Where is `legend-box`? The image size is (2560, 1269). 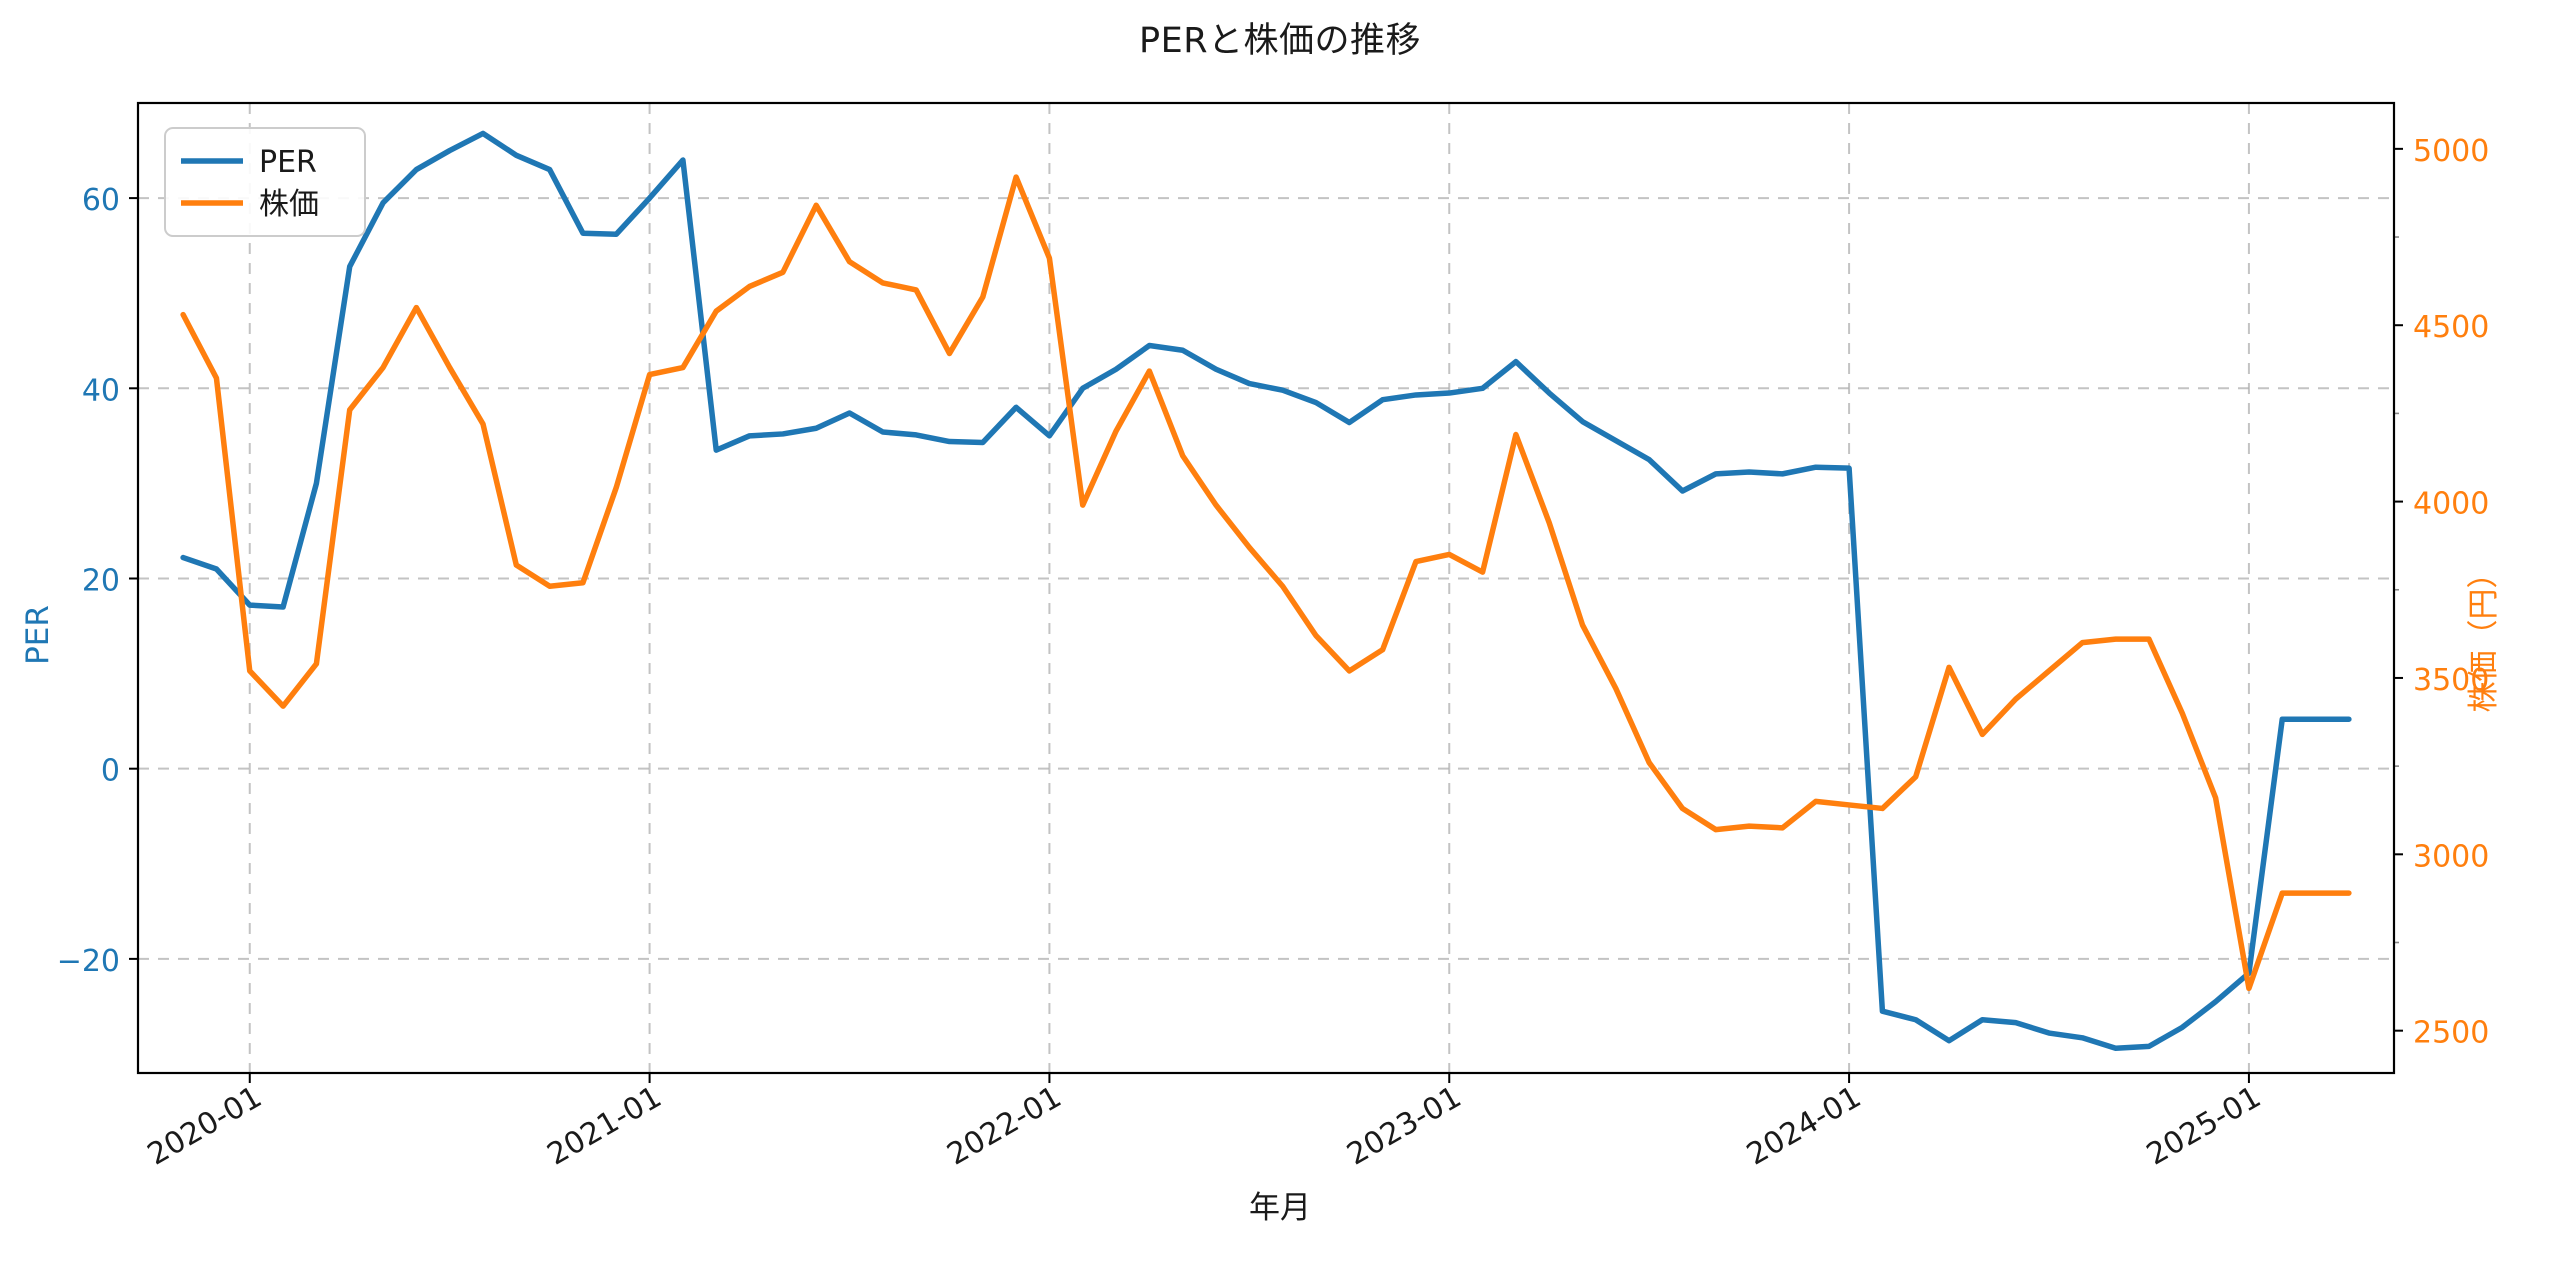
legend-box is located at coordinates (265, 182).